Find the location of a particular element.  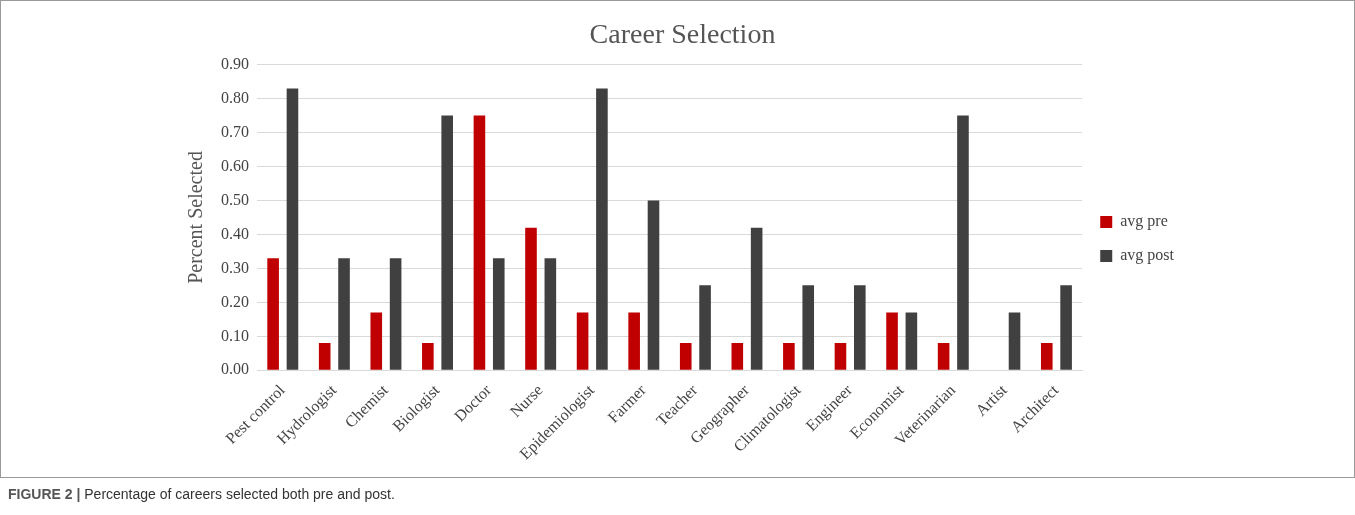

y-tick-label: 0.30 is located at coordinates (235, 267).